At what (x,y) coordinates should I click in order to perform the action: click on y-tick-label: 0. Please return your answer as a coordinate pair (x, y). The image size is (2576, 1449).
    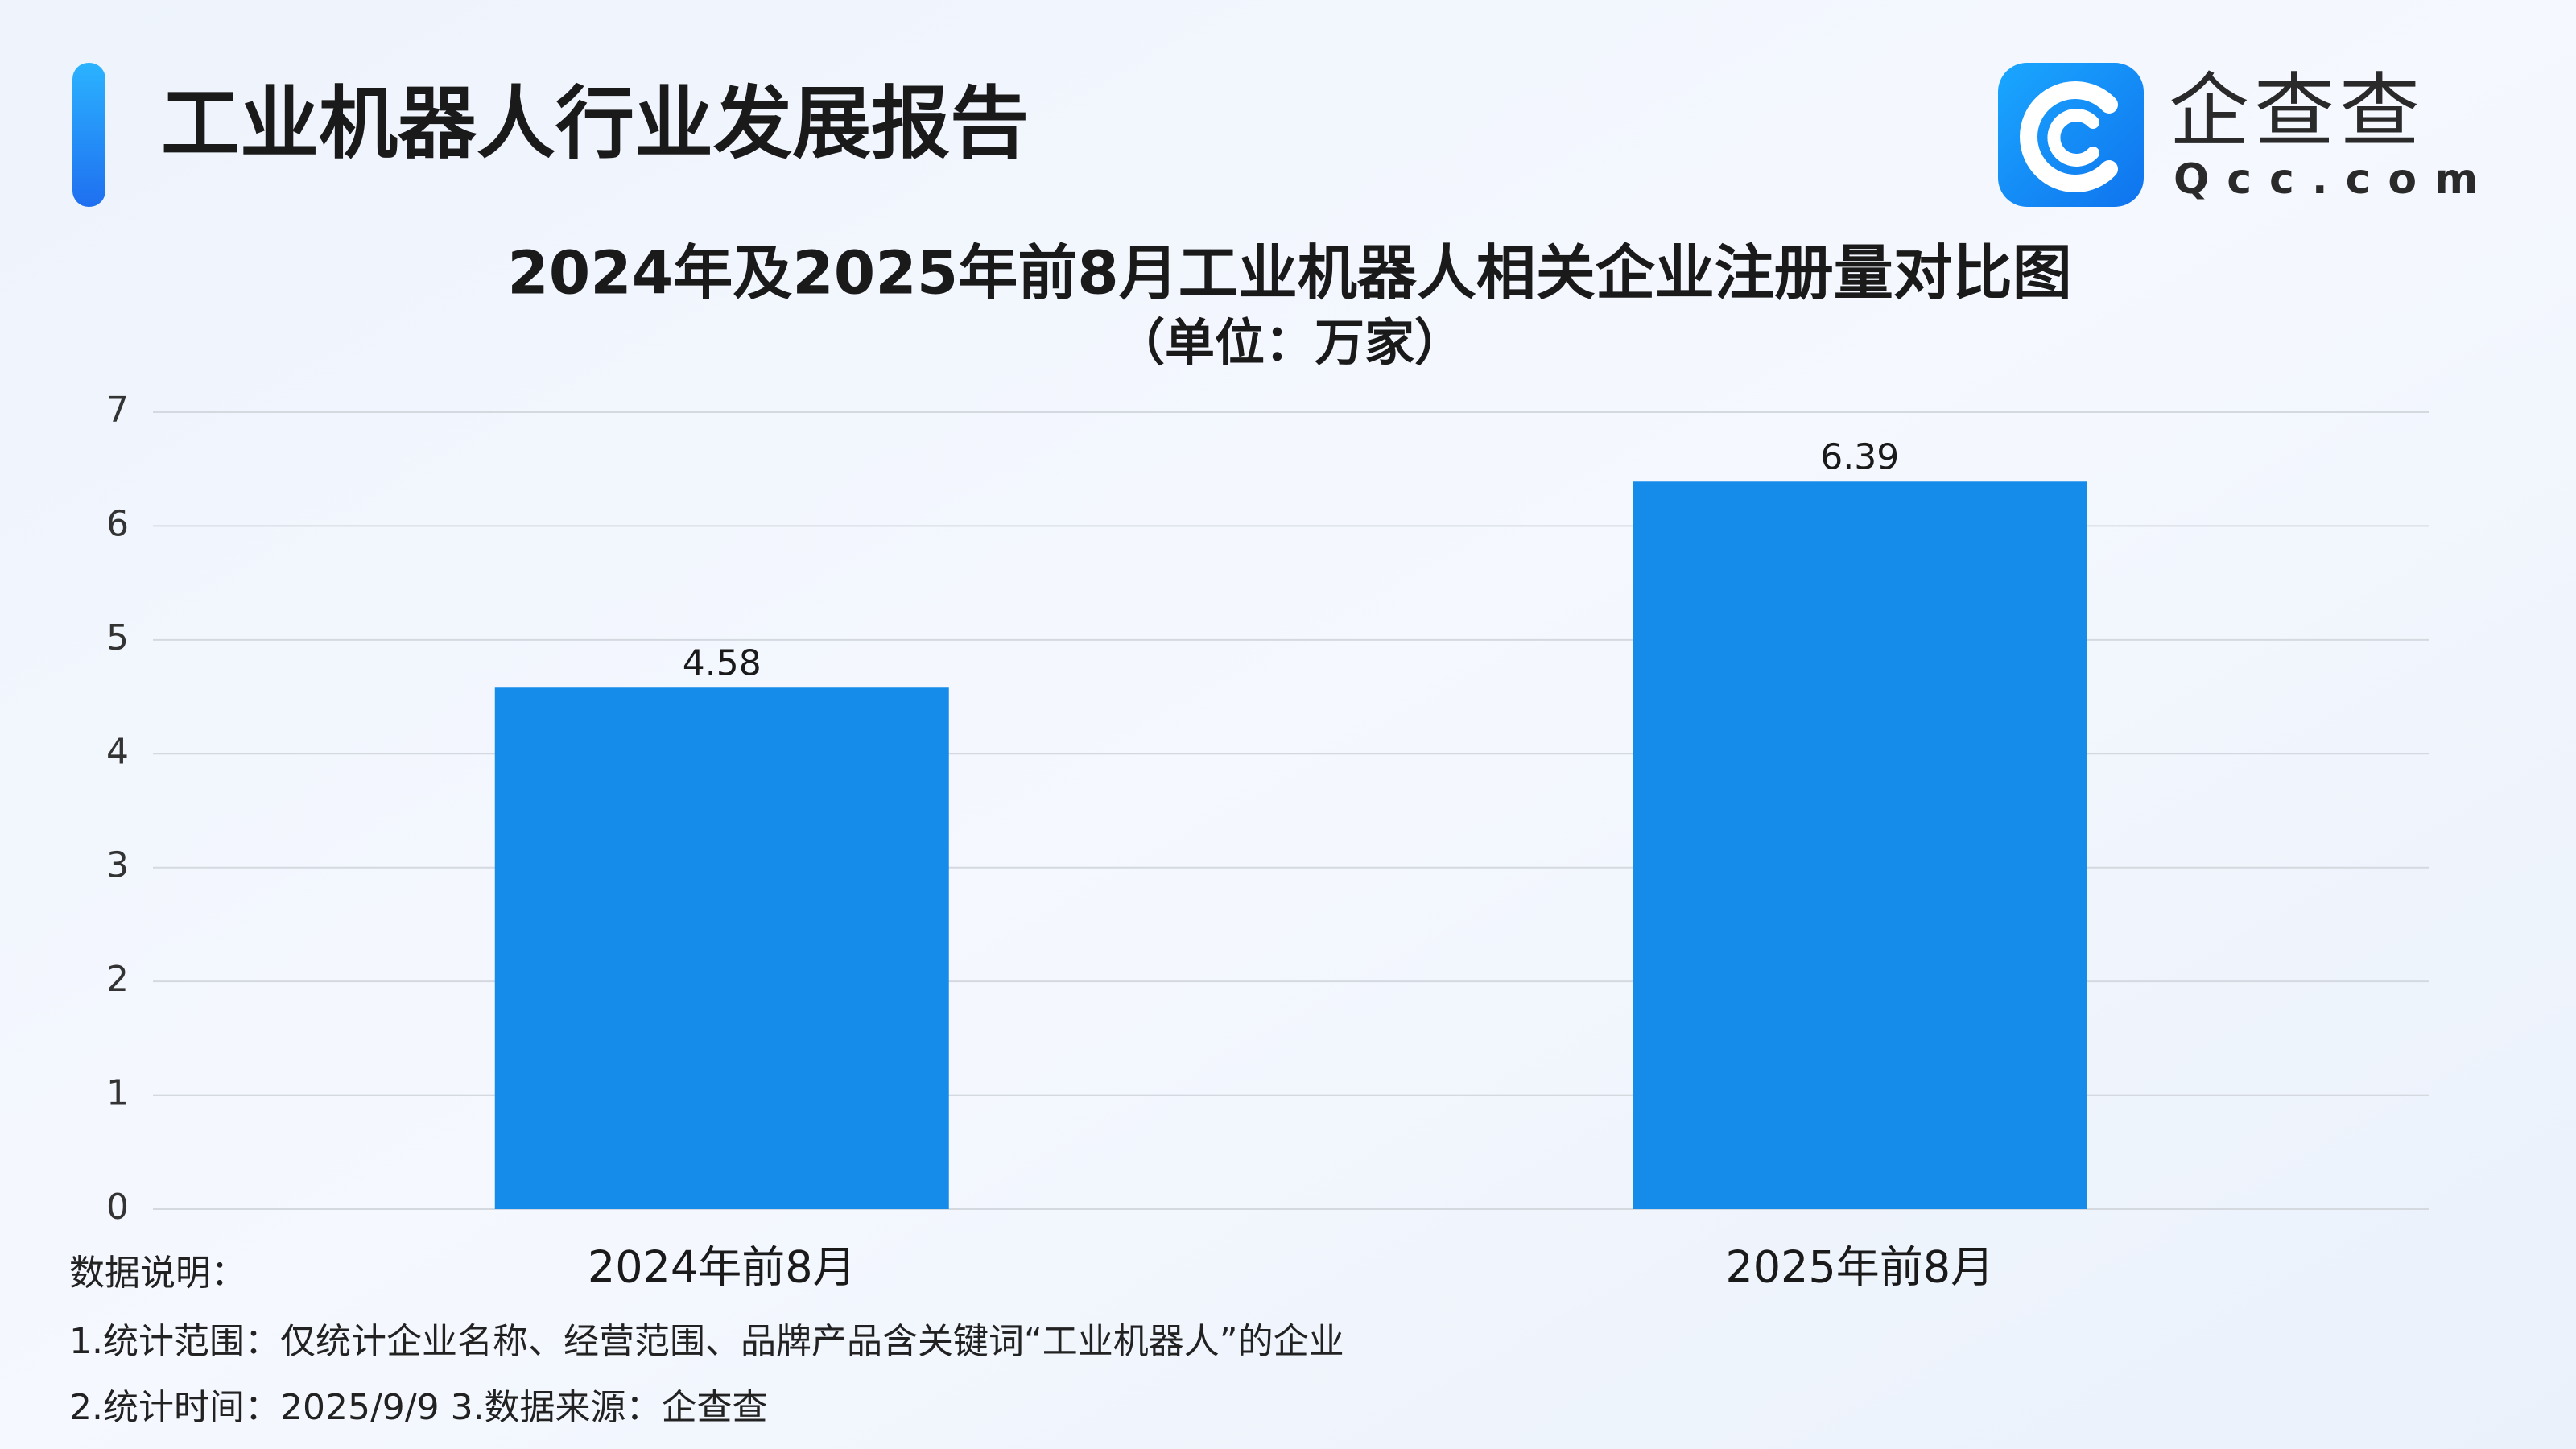
    Looking at the image, I should click on (117, 1207).